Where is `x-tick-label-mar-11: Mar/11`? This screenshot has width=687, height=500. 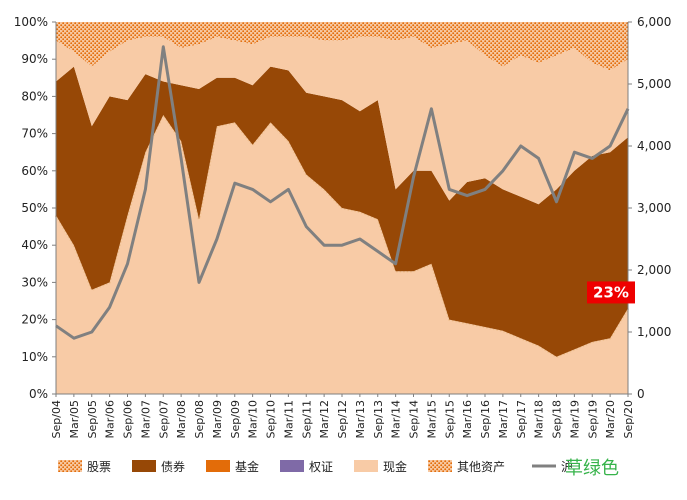
x-tick-label-mar-11: Mar/11 is located at coordinates (288, 419).